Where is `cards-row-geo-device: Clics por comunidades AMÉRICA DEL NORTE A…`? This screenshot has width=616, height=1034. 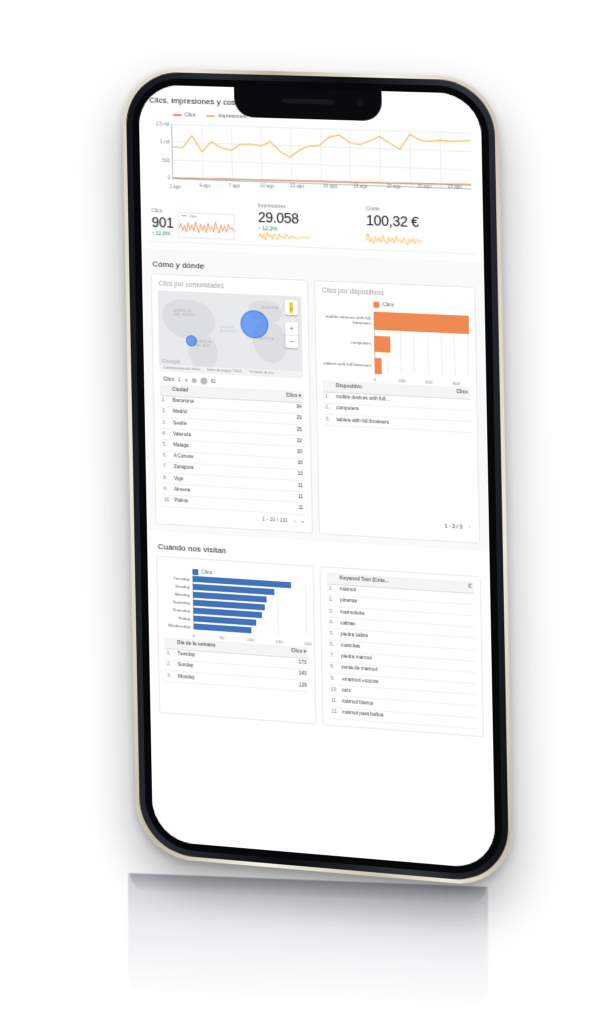 cards-row-geo-device: Clics por comunidades AMÉRICA DEL NORTE A… is located at coordinates (315, 408).